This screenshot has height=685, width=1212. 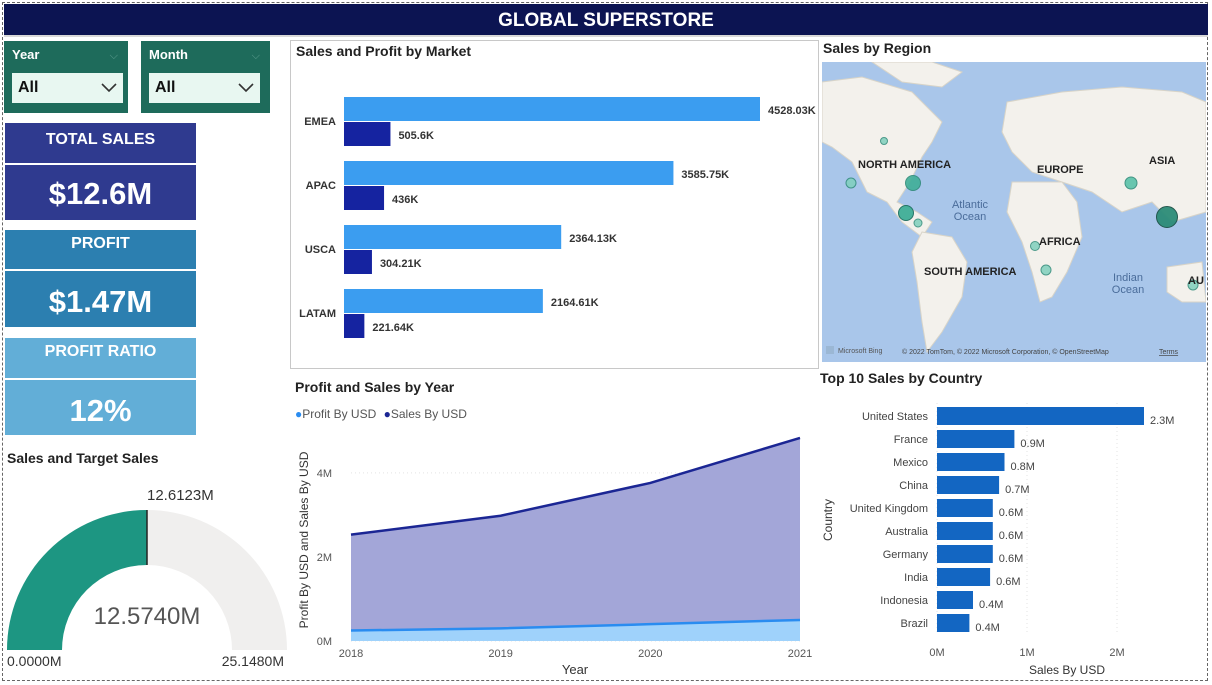 I want to click on legend-sales: Sales By USD, so click(x=428, y=414).